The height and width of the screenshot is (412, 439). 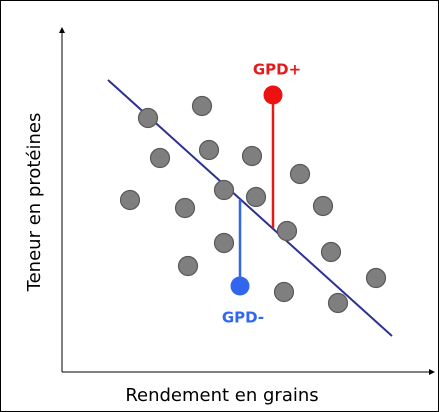 I want to click on negative-label: GPD-, so click(x=243, y=318).